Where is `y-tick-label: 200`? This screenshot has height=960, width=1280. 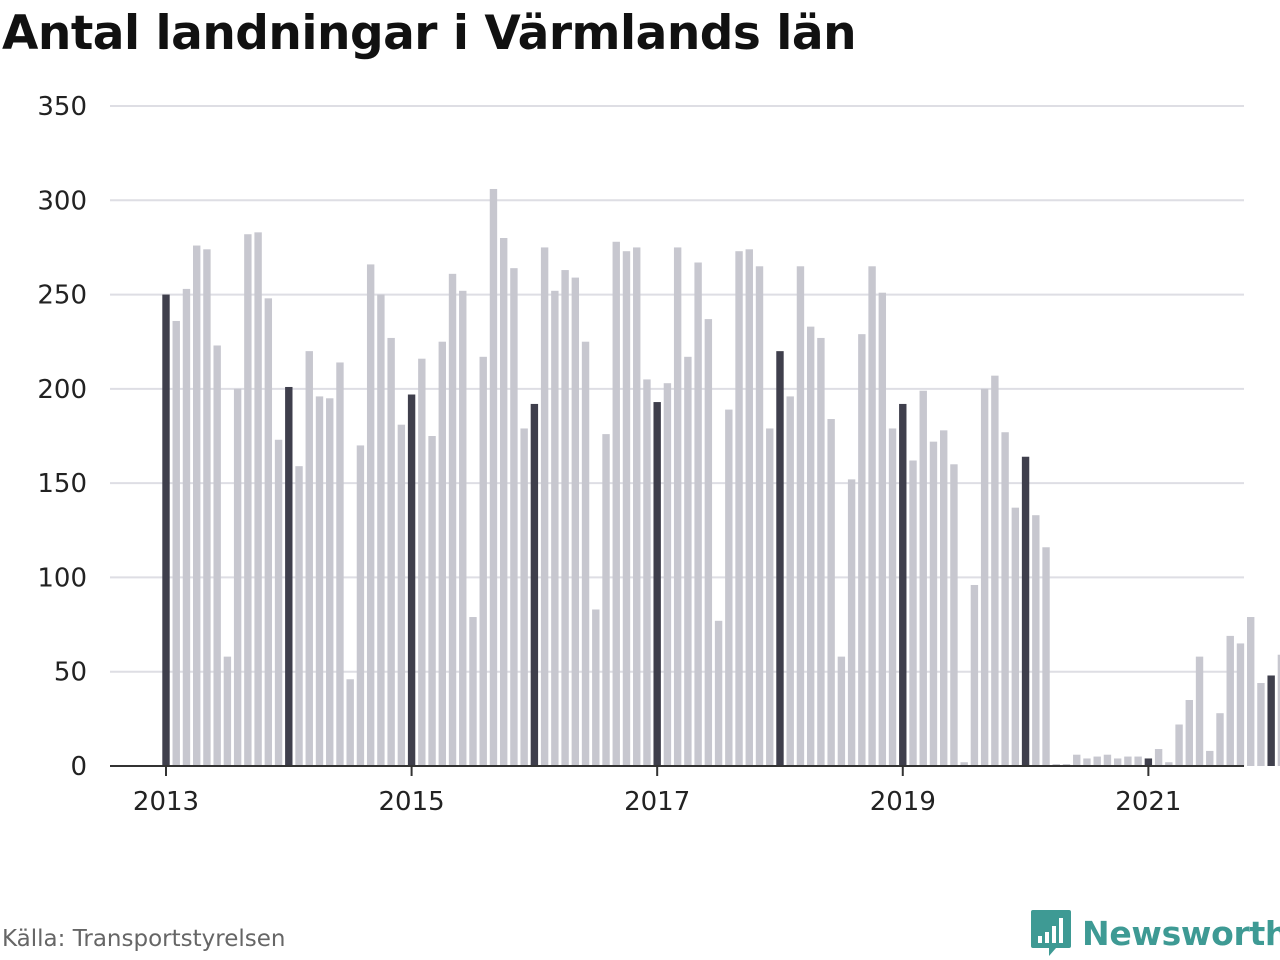 y-tick-label: 200 is located at coordinates (62, 390).